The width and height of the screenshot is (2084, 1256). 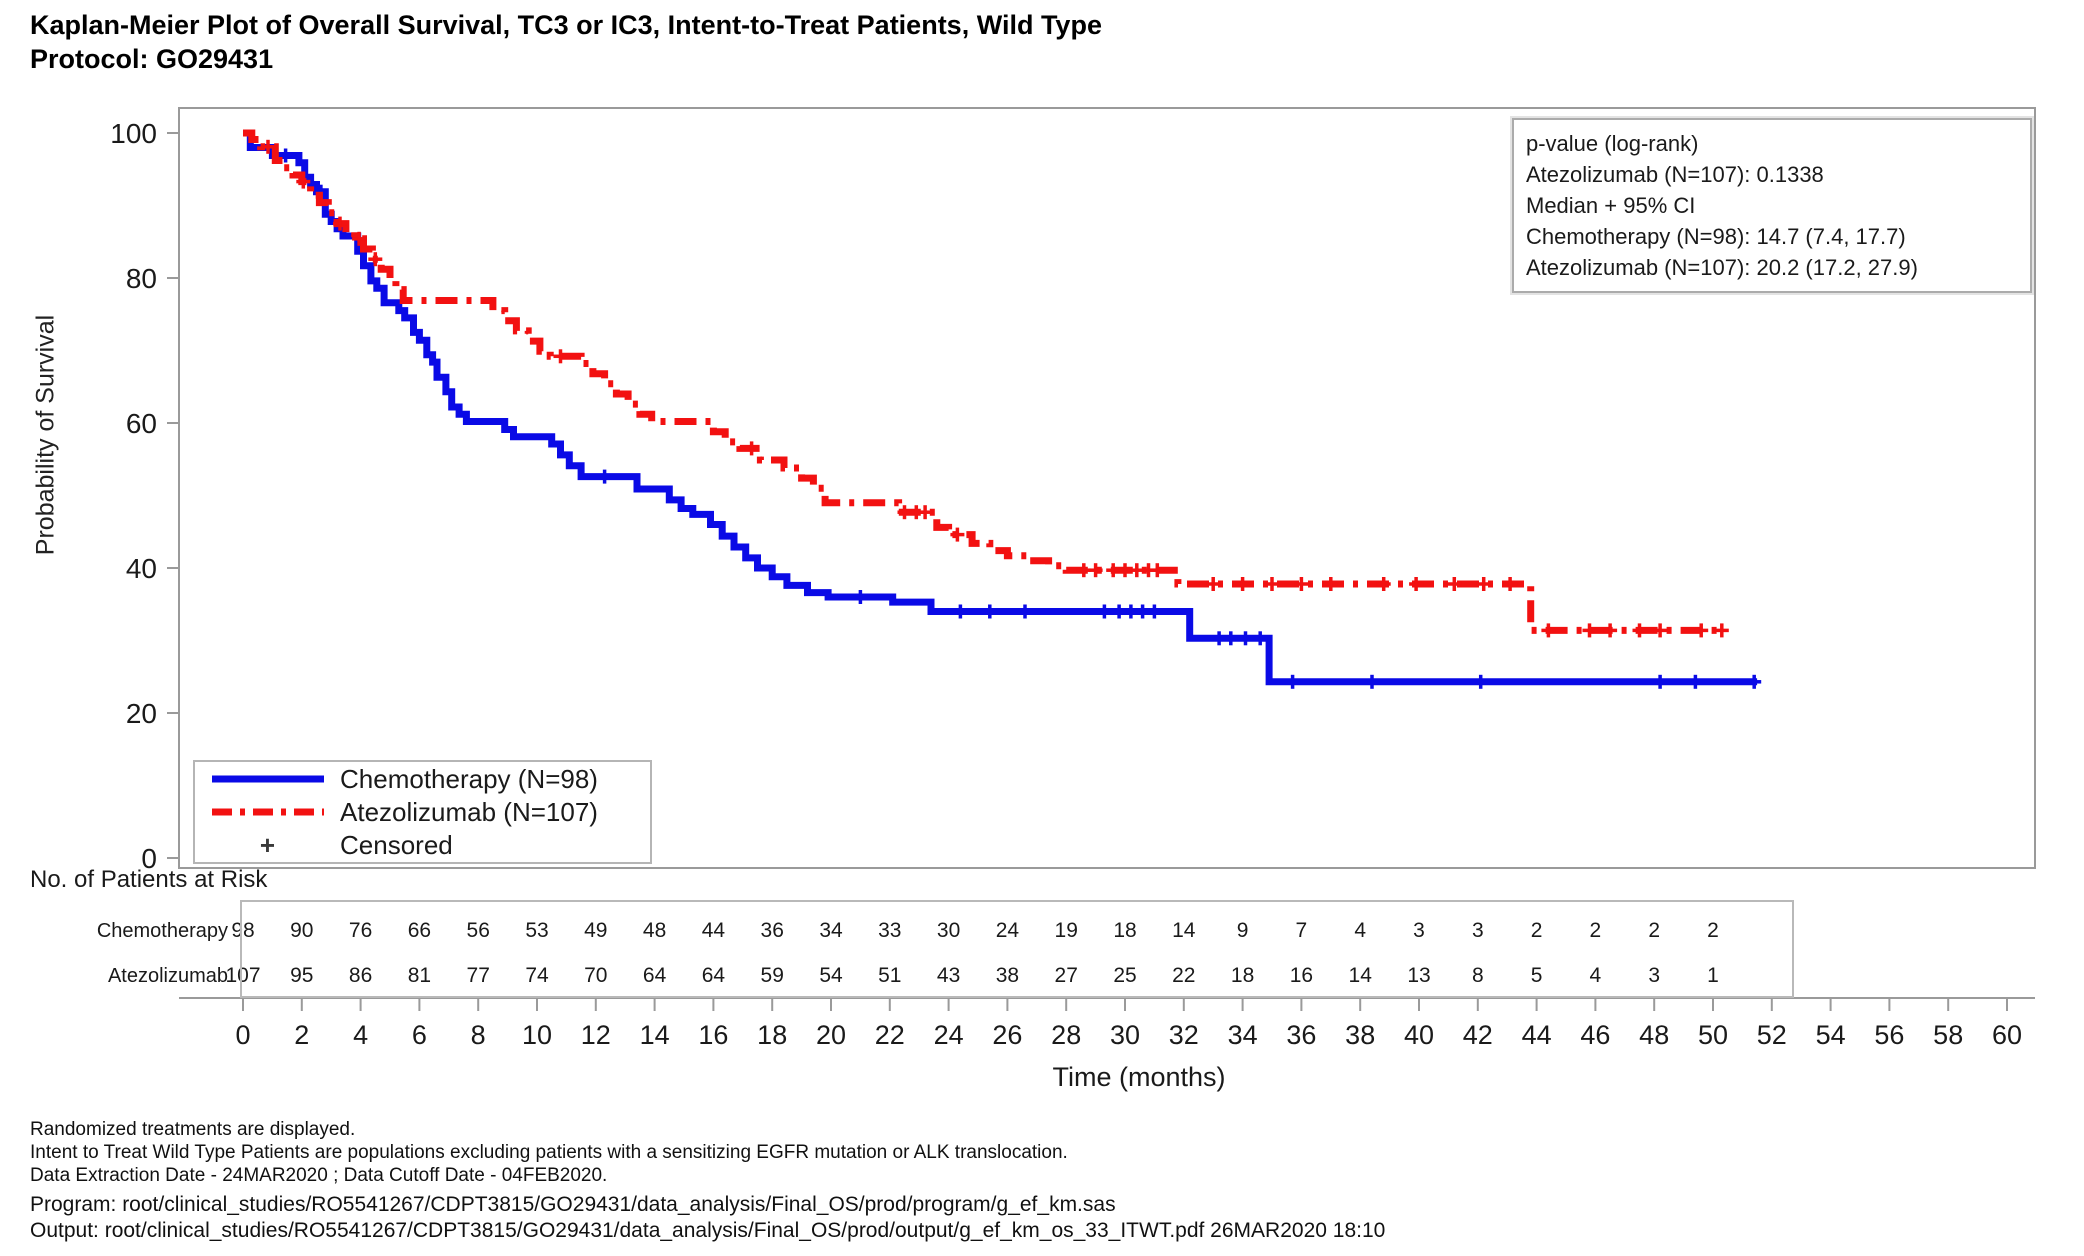 What do you see at coordinates (536, 930) in the screenshot?
I see `risk-value: 53` at bounding box center [536, 930].